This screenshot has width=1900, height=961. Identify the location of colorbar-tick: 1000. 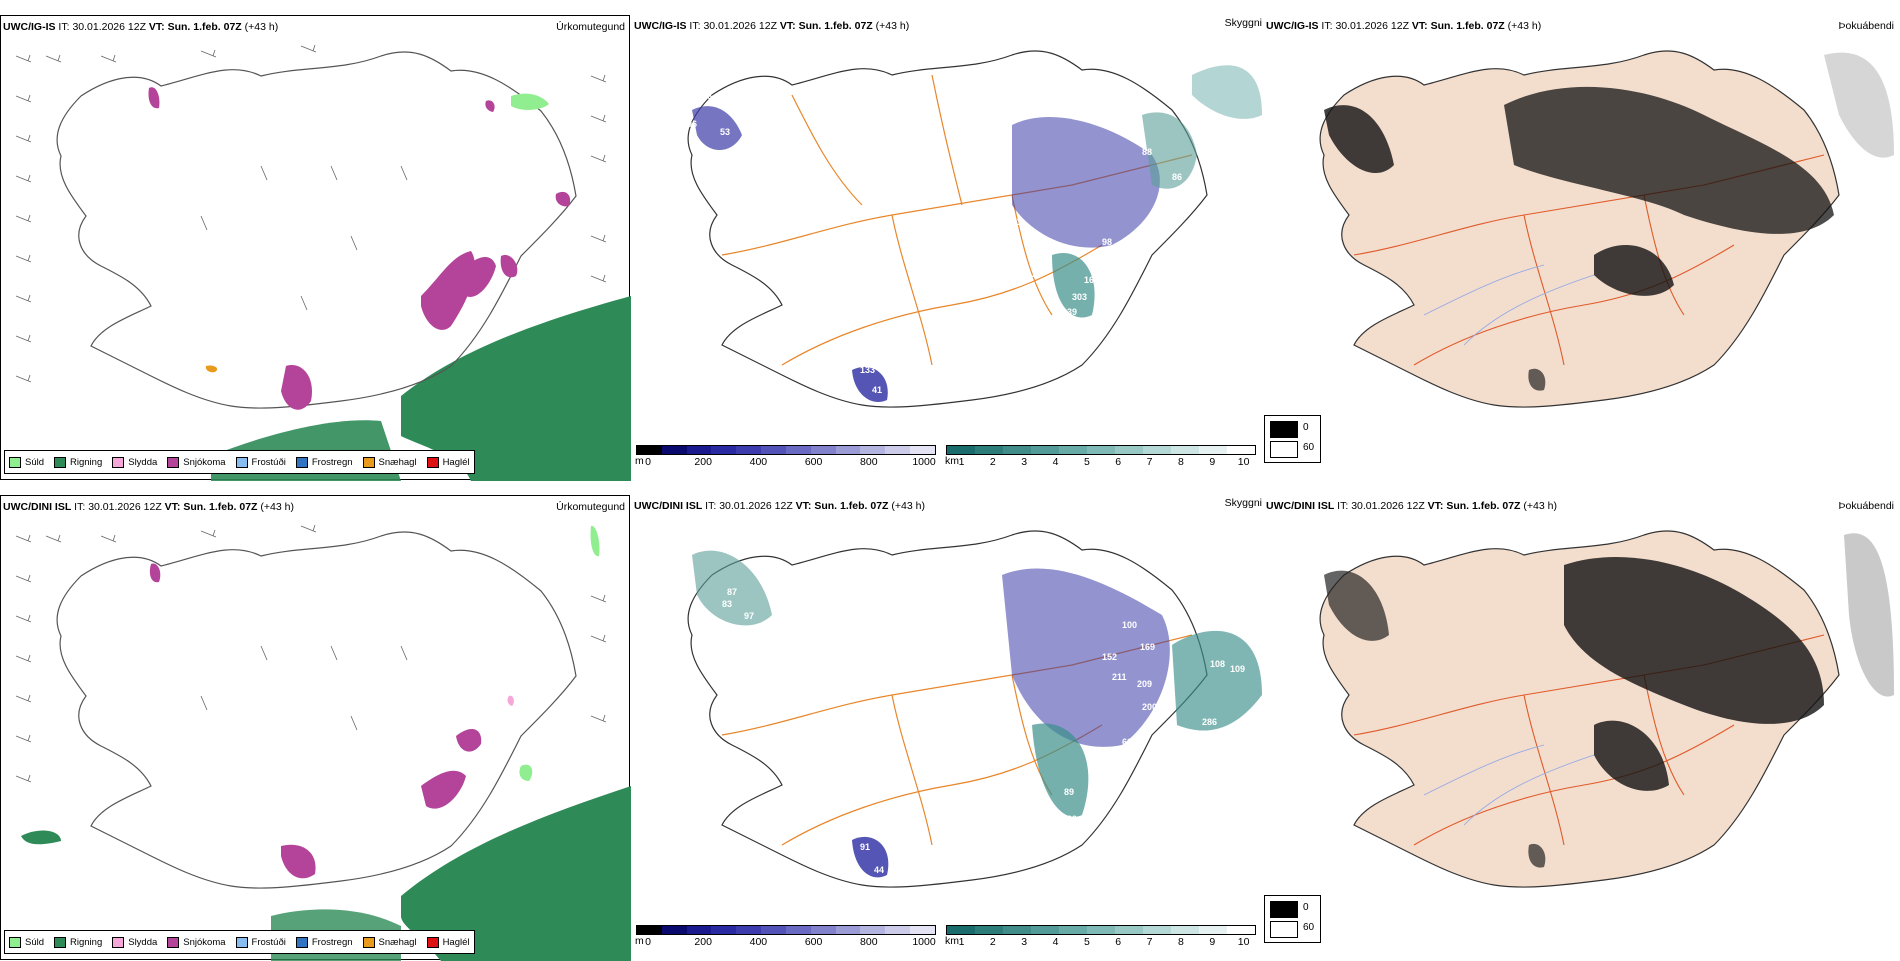
(924, 462).